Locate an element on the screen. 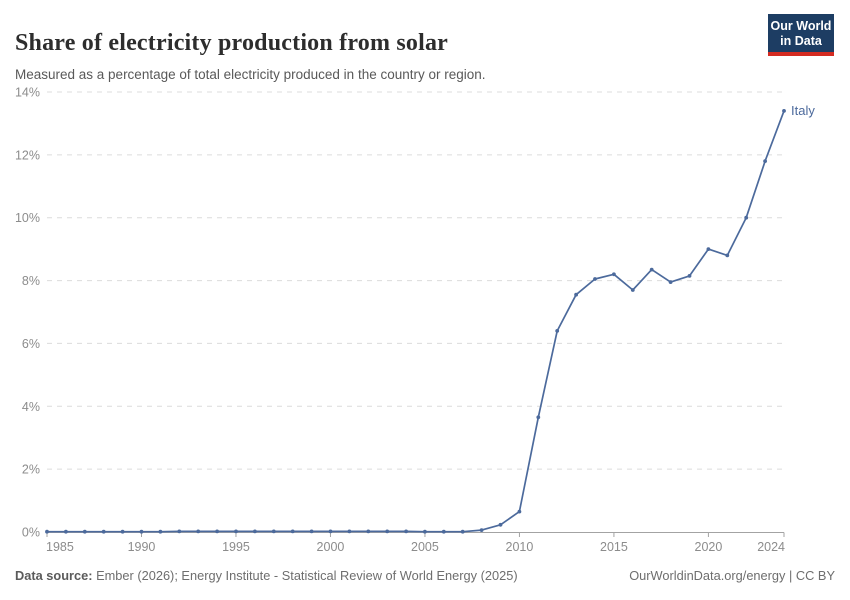 This screenshot has width=850, height=600. data-point-italy-2013 is located at coordinates (576, 294).